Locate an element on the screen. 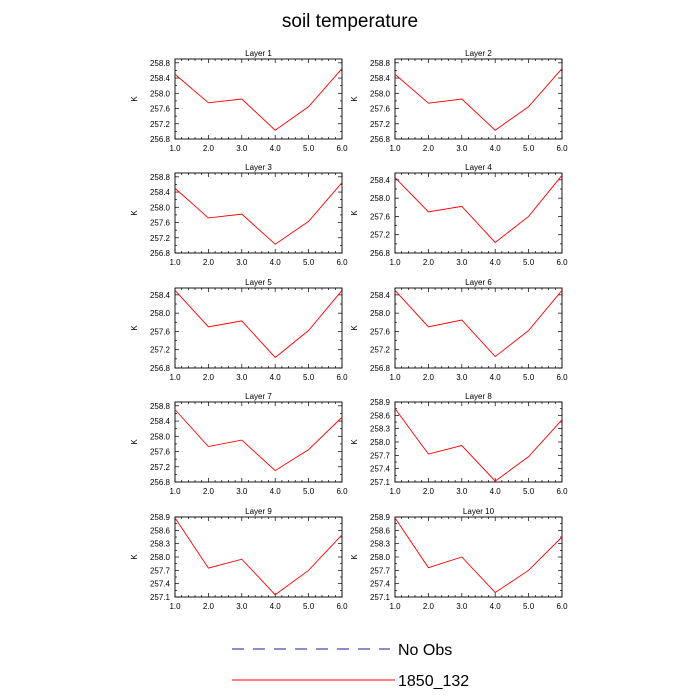  panel-title: Layer 8 is located at coordinates (478, 396).